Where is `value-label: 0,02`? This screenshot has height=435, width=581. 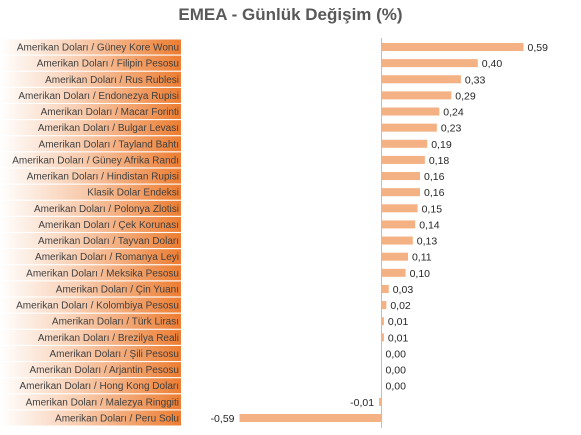
value-label: 0,02 is located at coordinates (400, 306).